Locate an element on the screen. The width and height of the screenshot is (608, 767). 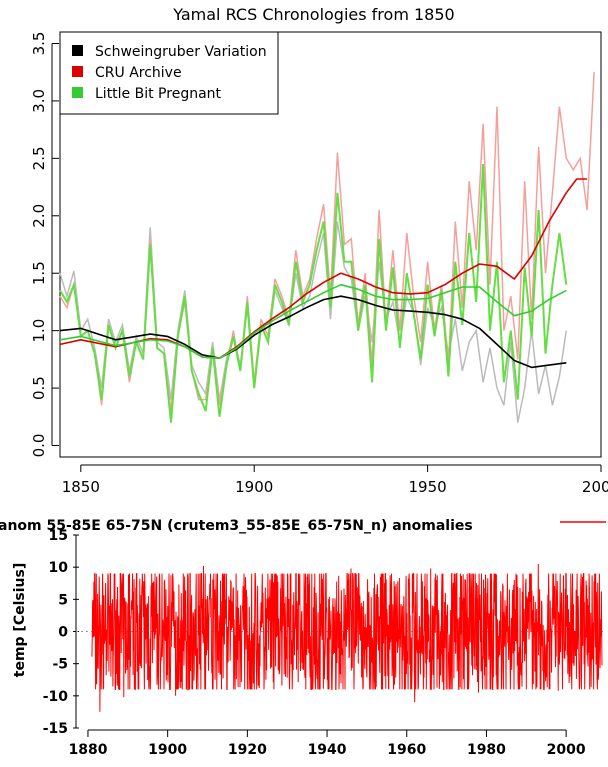
y-tick-label-2.5: 2.5 is located at coordinates (39, 158).